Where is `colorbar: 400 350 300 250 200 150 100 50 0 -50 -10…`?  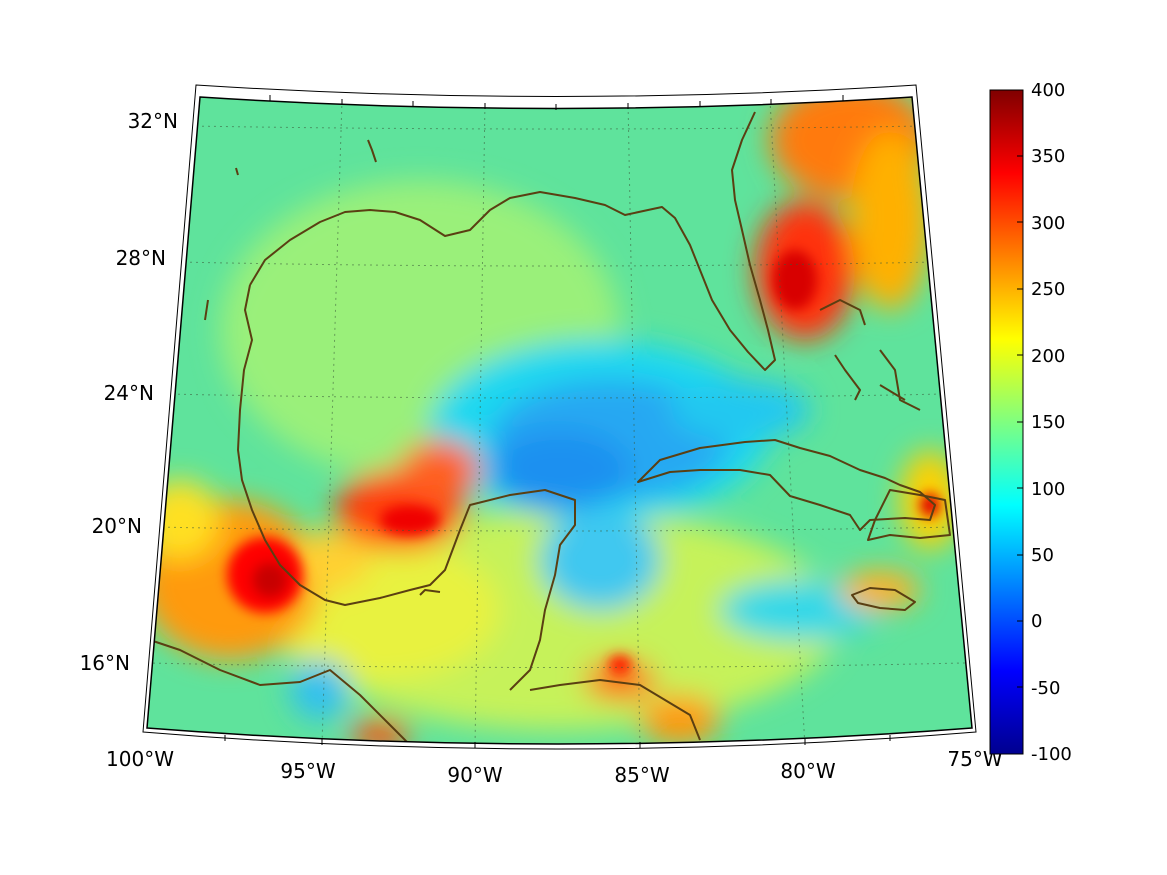
colorbar: 400 350 300 250 200 150 100 50 0 -50 -10… is located at coordinates (1030, 422).